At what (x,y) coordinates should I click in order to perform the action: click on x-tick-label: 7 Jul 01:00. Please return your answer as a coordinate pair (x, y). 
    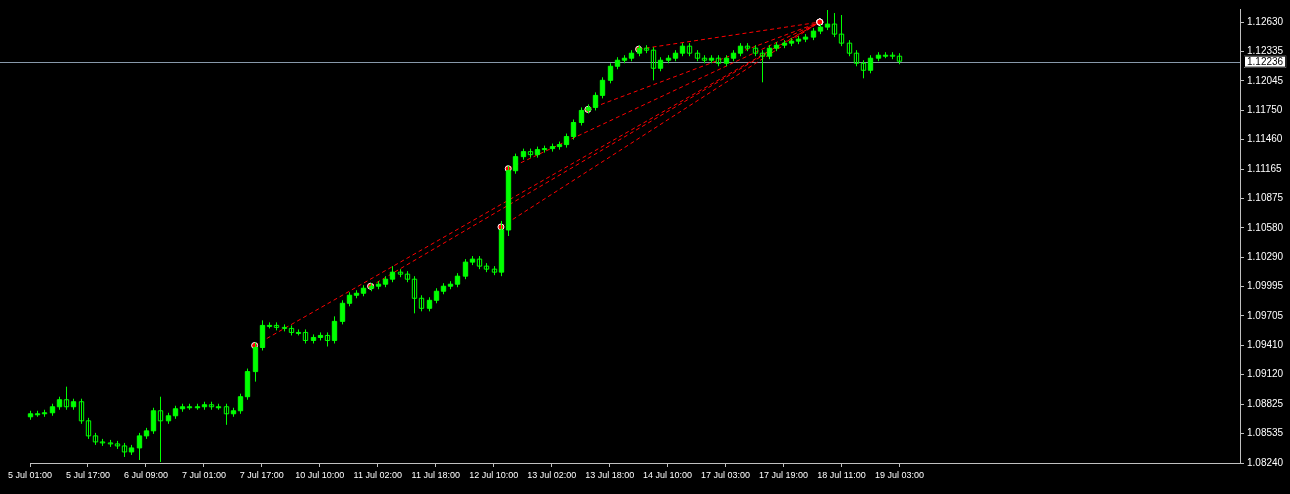
    Looking at the image, I should click on (203, 474).